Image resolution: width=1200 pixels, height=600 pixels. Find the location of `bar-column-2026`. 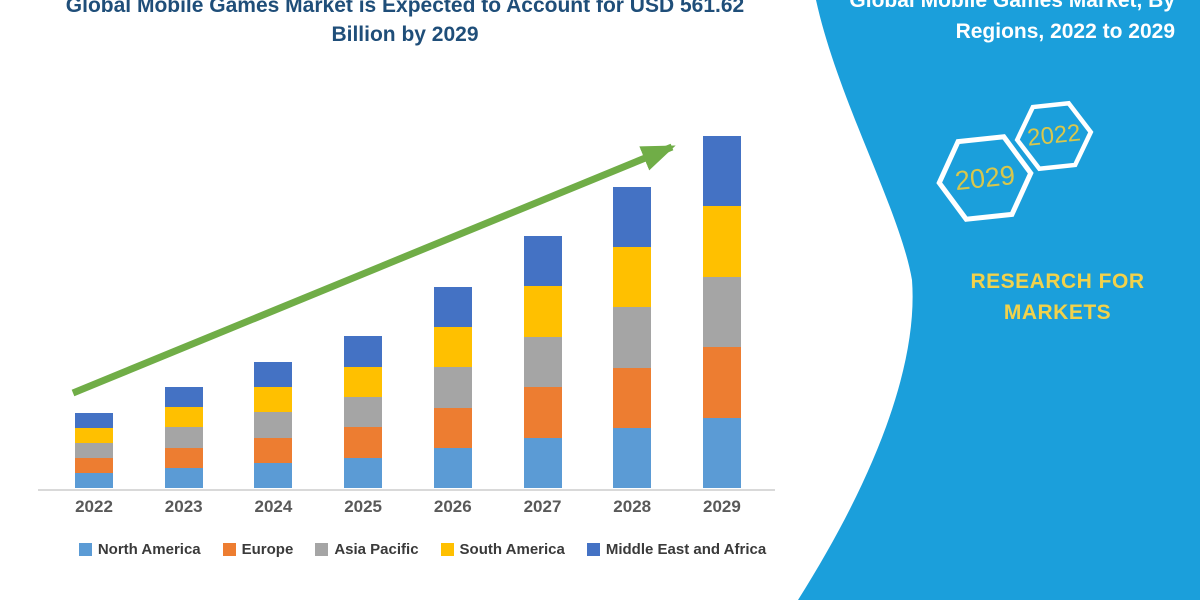

bar-column-2026 is located at coordinates (452, 387).